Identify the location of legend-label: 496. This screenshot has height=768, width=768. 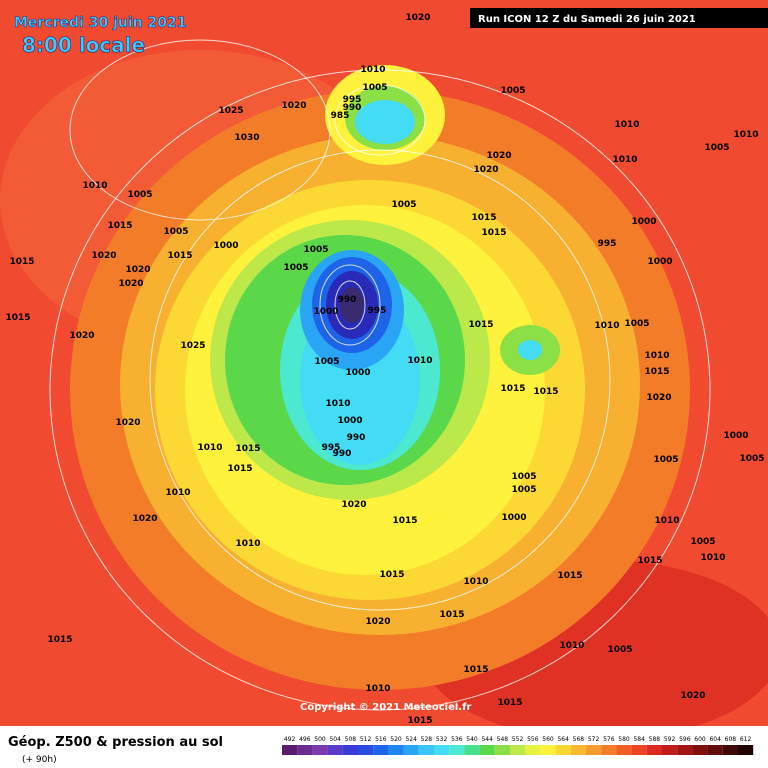
(305, 739).